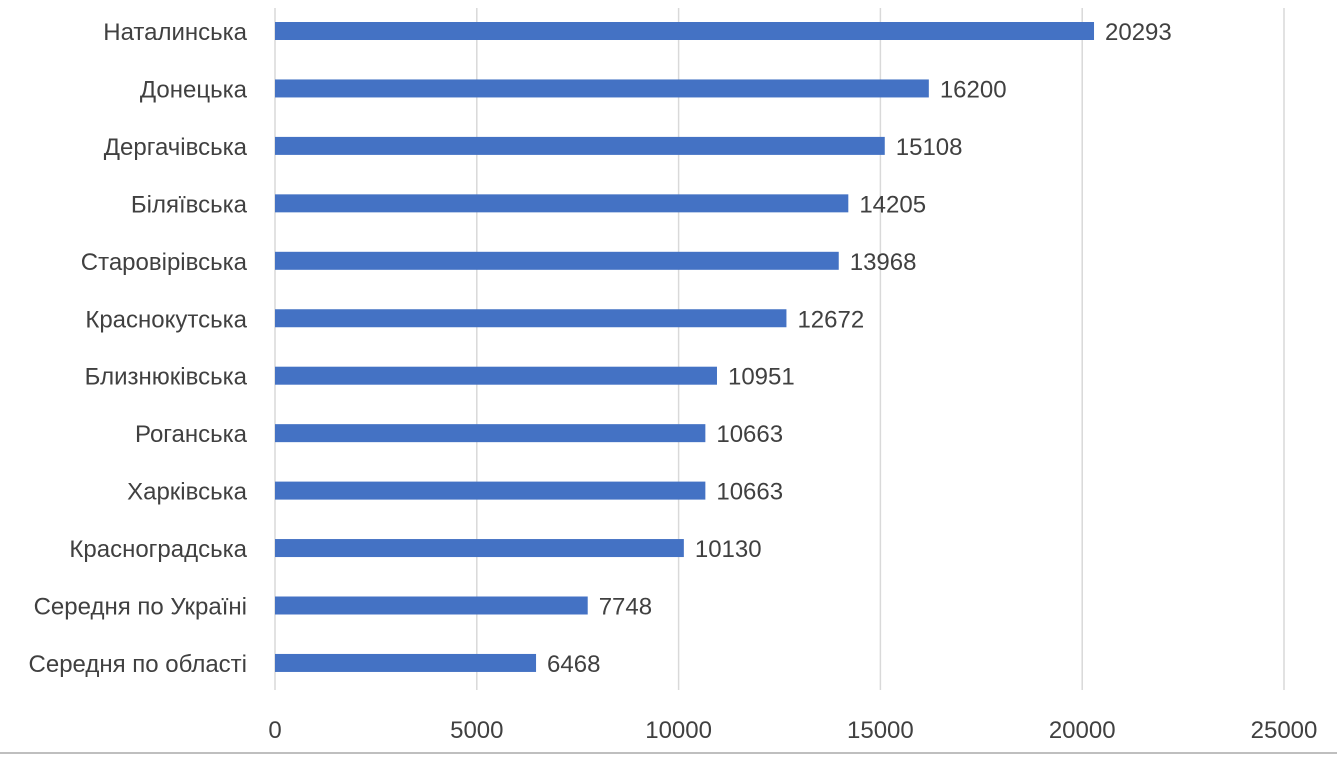  Describe the element at coordinates (187, 492) in the screenshot. I see `category-label: Харківська` at that location.